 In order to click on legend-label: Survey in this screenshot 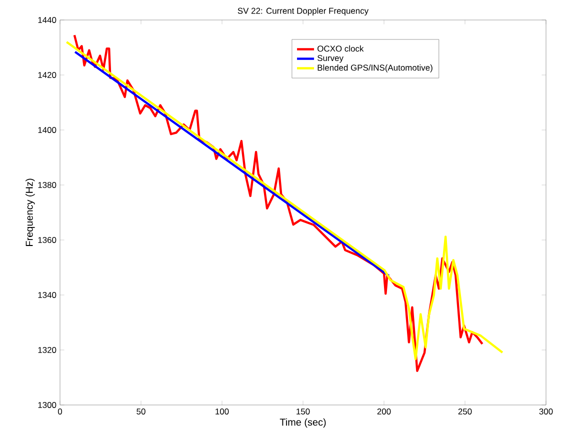, I will do `click(331, 59)`.